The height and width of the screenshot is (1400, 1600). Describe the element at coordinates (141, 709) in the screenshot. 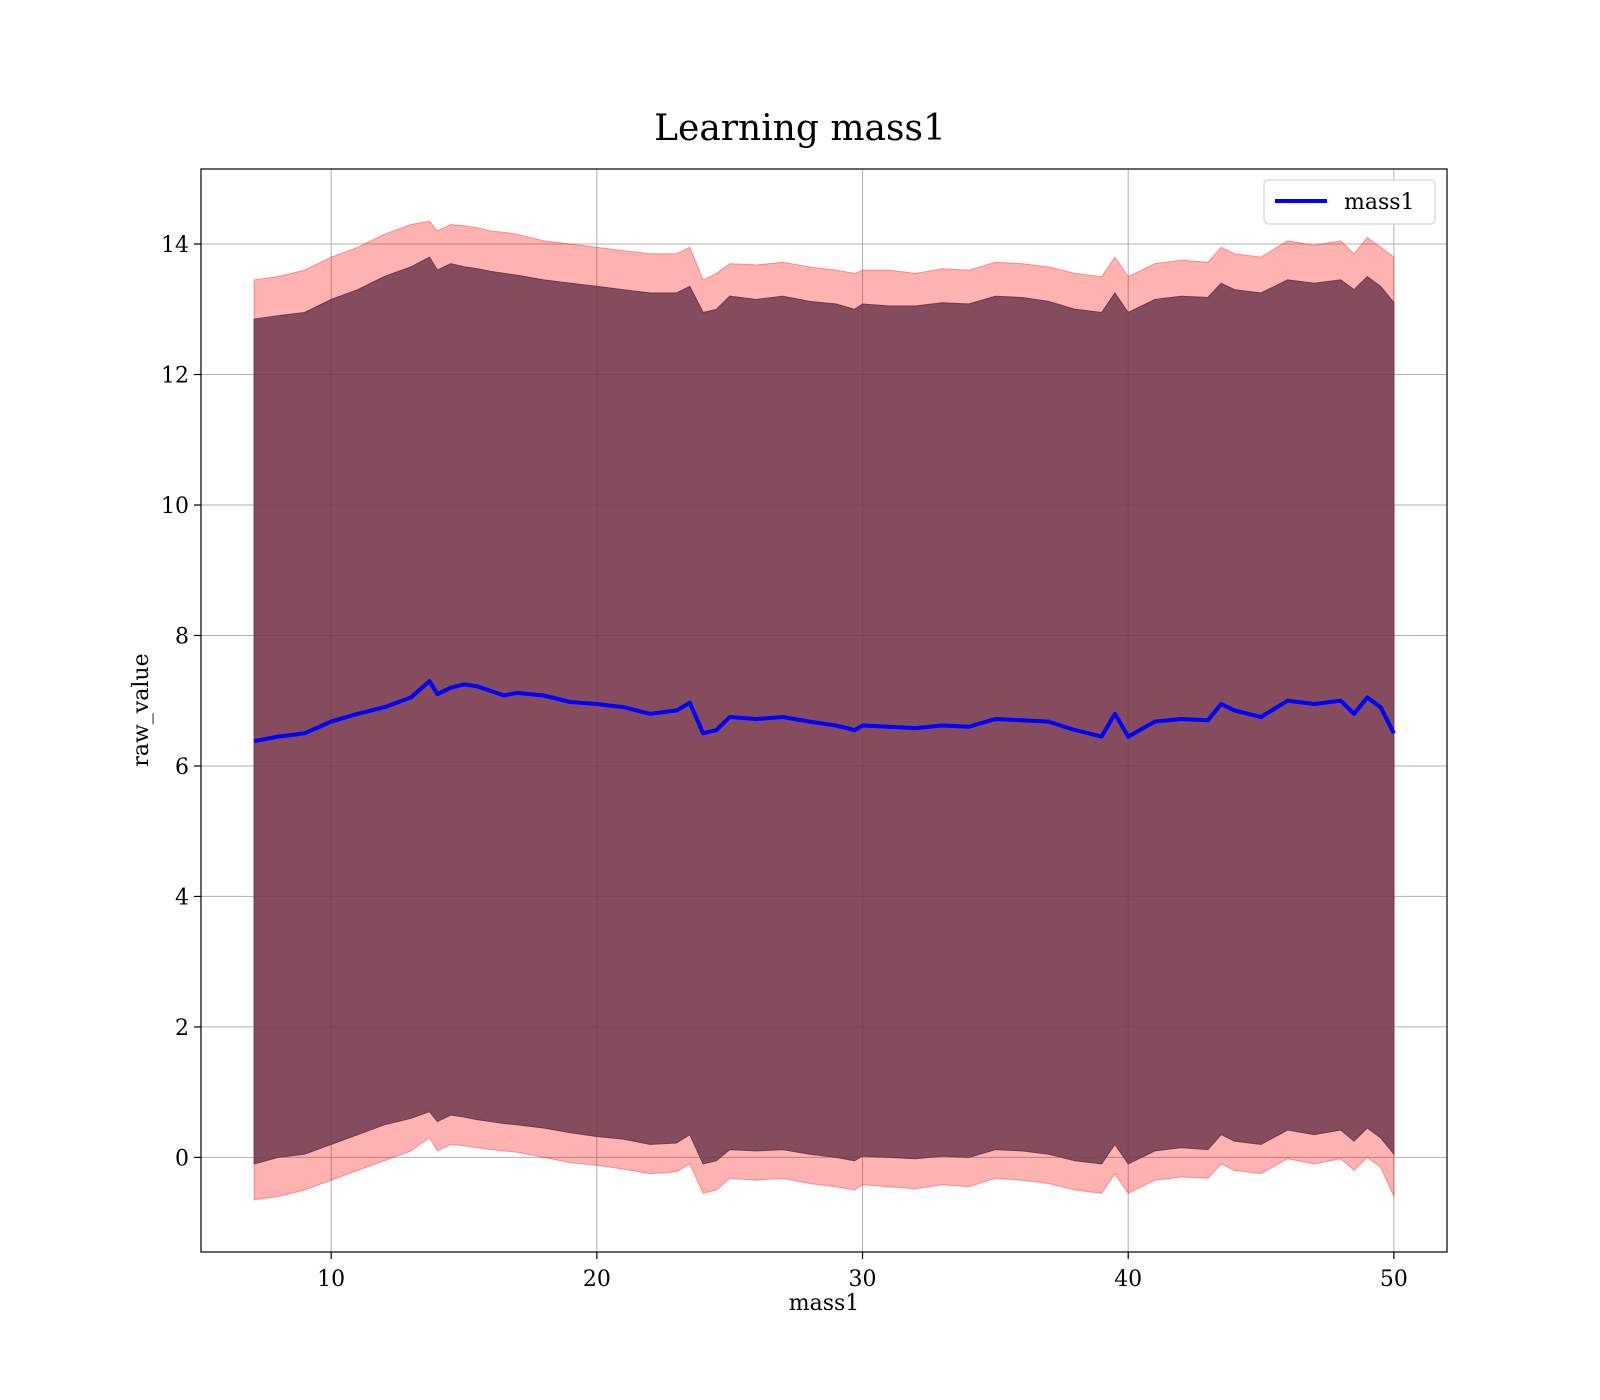

I see `y-axis-label: raw_value` at that location.